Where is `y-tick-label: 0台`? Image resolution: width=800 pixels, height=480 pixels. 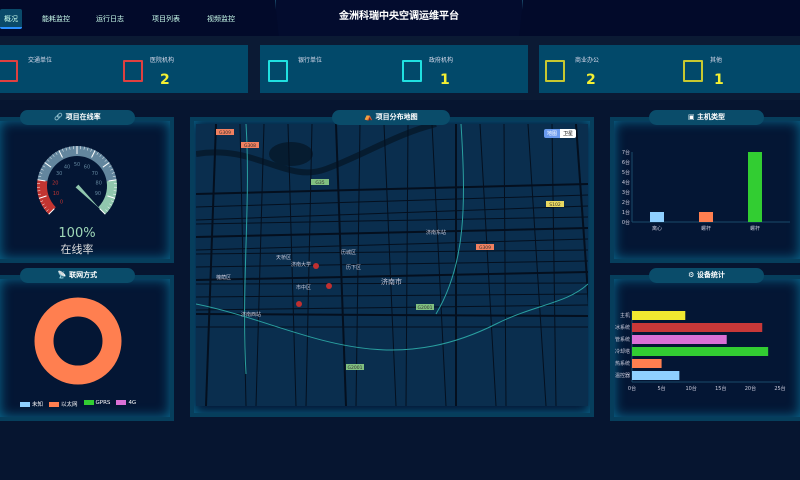
y-tick-label: 0台 is located at coordinates (626, 222).